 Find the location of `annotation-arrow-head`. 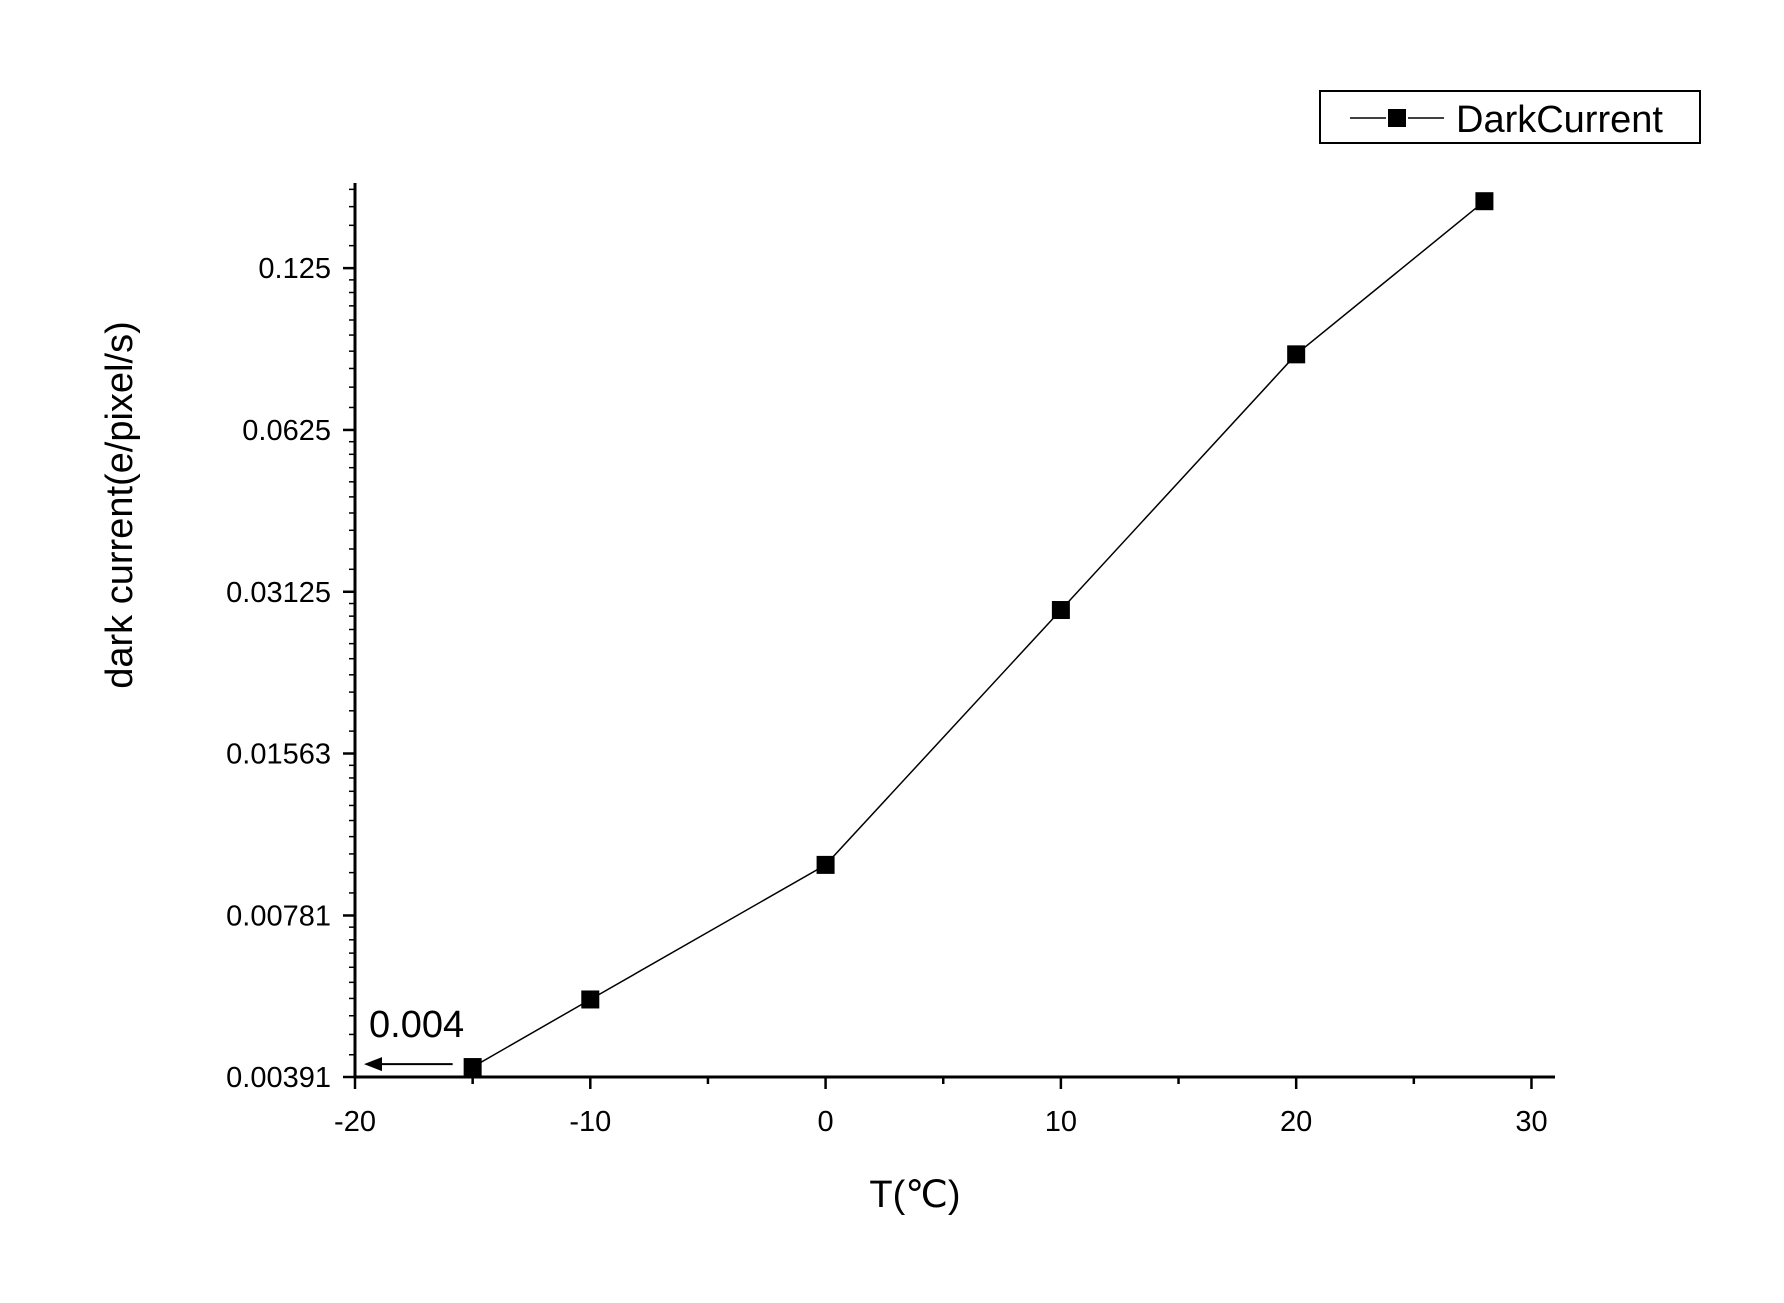

annotation-arrow-head is located at coordinates (373, 1064).